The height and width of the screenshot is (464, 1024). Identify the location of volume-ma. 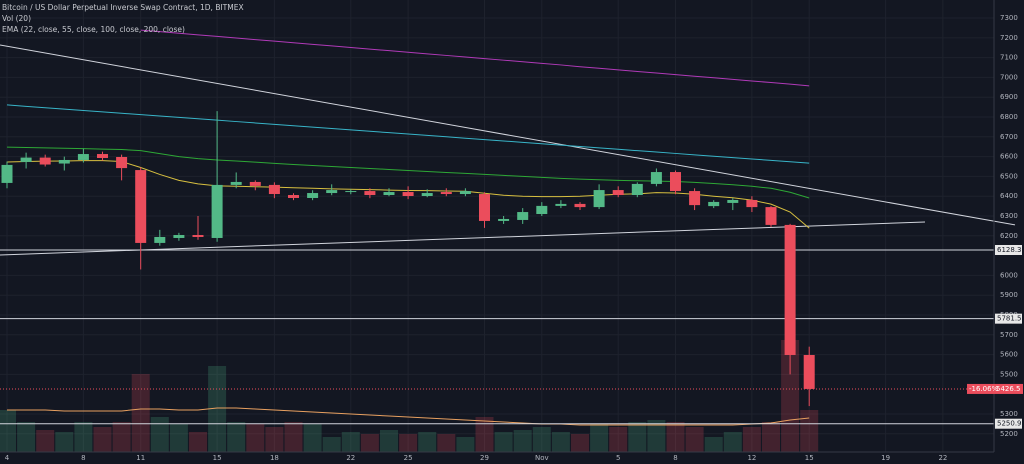
(408, 416).